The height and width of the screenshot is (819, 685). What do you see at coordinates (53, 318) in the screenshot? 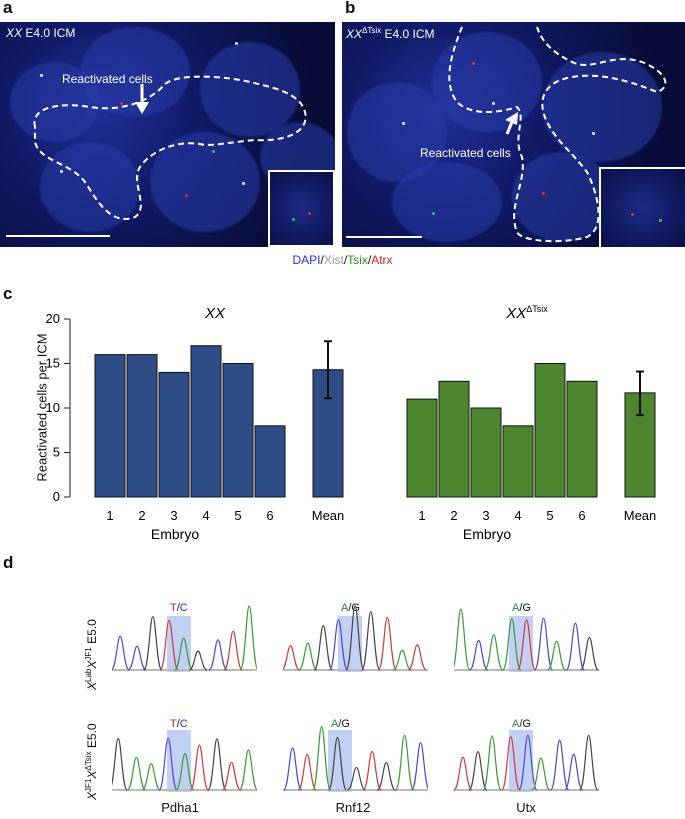
I see `y-tick-label: 20` at bounding box center [53, 318].